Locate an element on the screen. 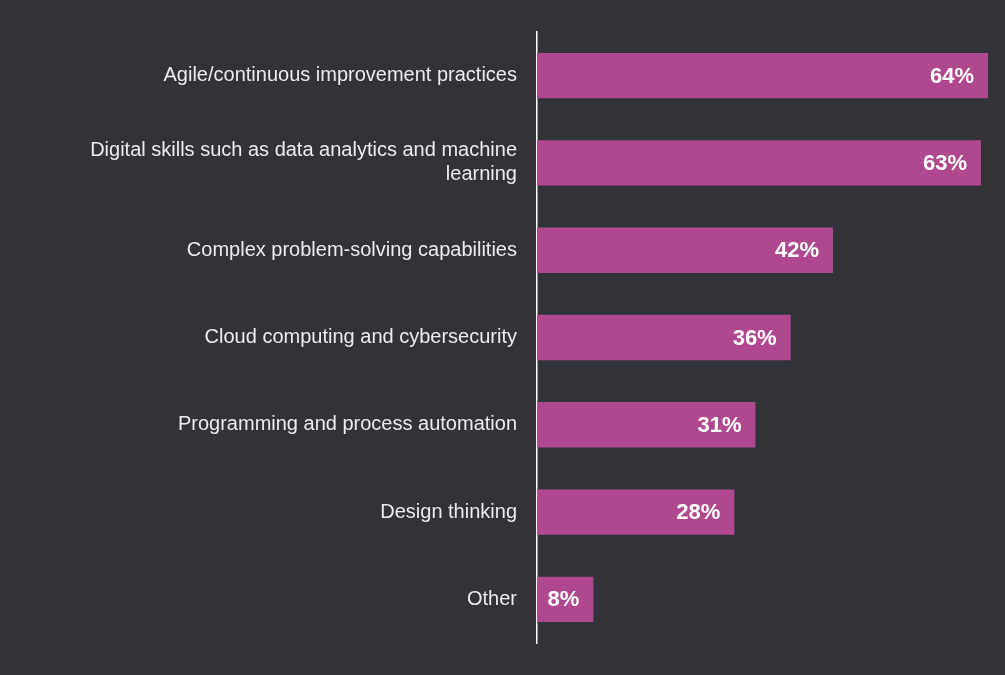 The height and width of the screenshot is (675, 1005). y-tick-label: Complex problem-solving capabilities is located at coordinates (351, 248).